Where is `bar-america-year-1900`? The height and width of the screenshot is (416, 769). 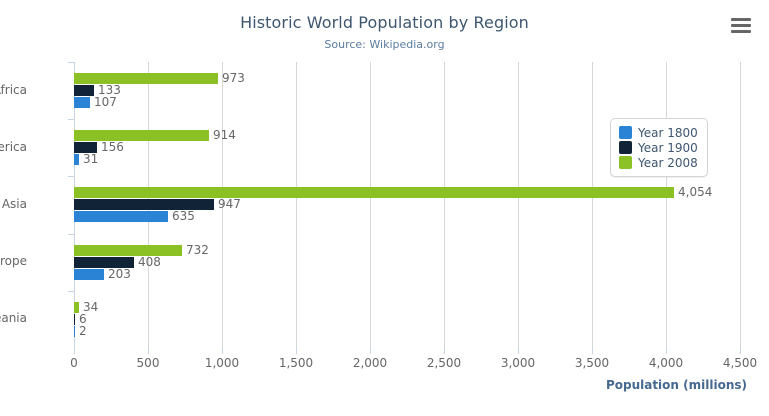 bar-america-year-1900 is located at coordinates (85, 148).